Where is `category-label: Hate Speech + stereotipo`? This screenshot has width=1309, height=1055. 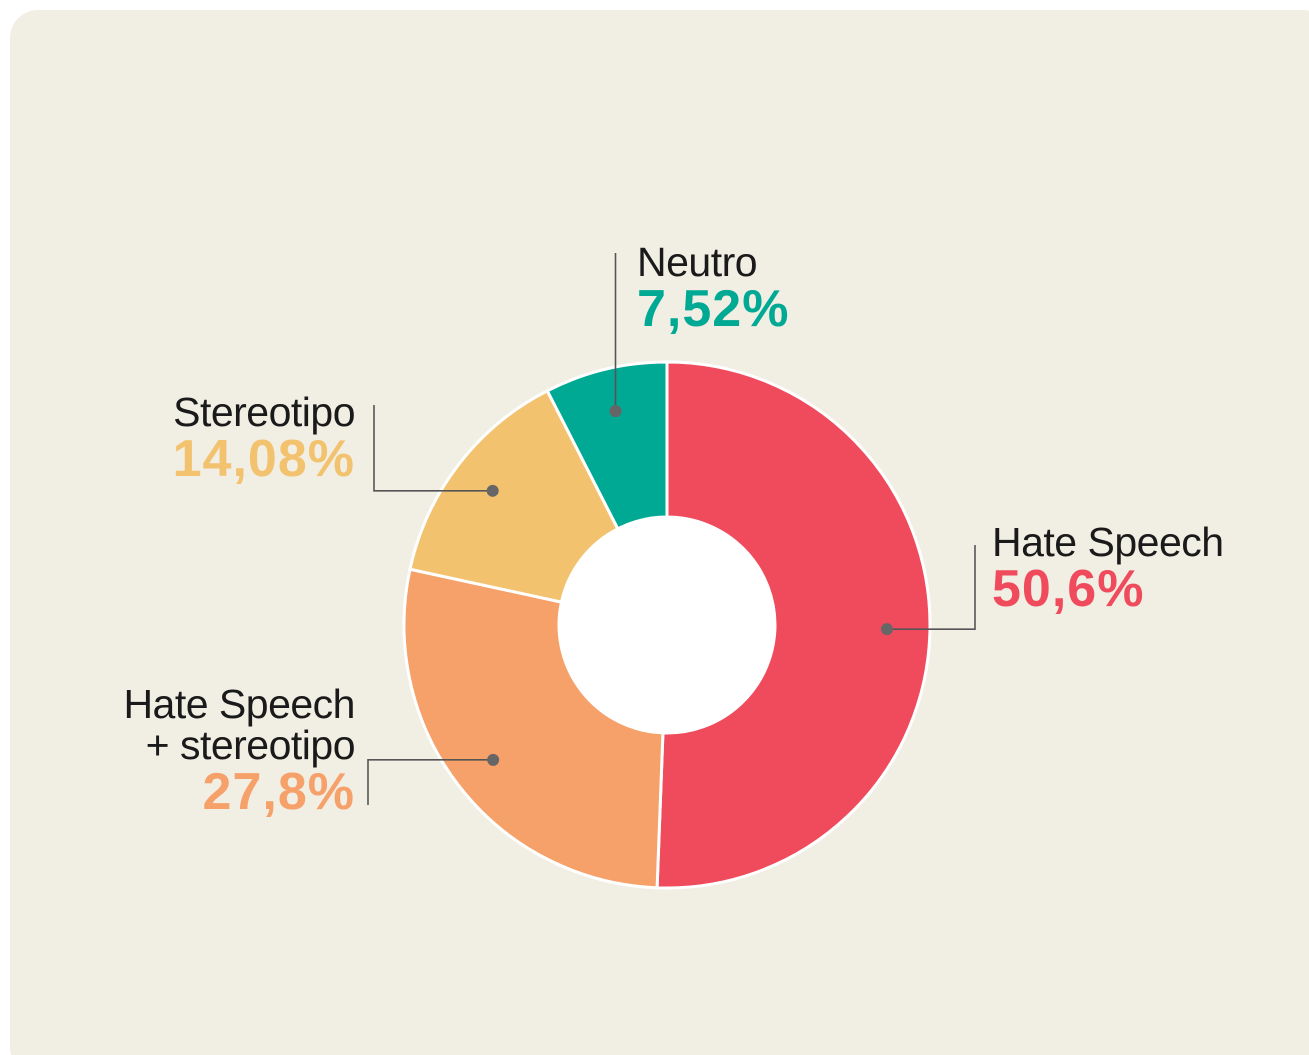 category-label: Hate Speech + stereotipo is located at coordinates (239, 724).